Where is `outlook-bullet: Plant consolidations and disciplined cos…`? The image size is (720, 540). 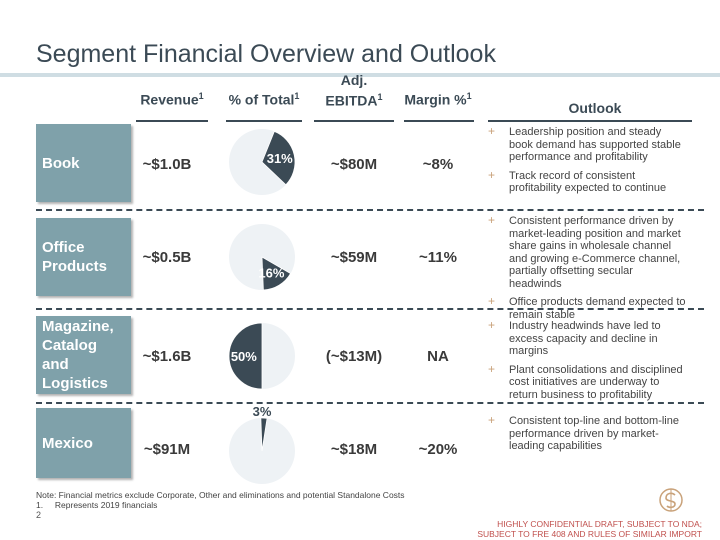
outlook-bullet: Plant consolidations and disciplined cos… is located at coordinates (588, 382).